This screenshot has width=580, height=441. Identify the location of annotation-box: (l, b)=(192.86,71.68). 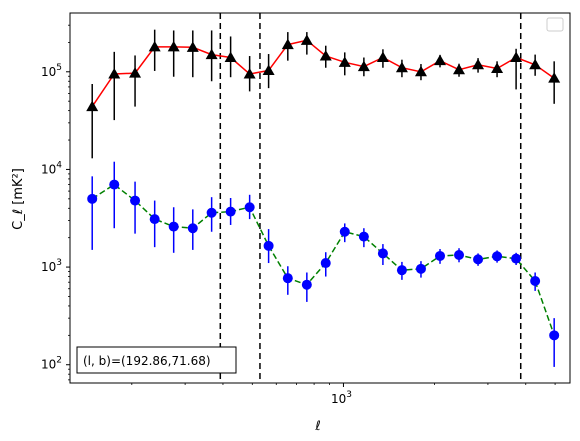
(156, 360).